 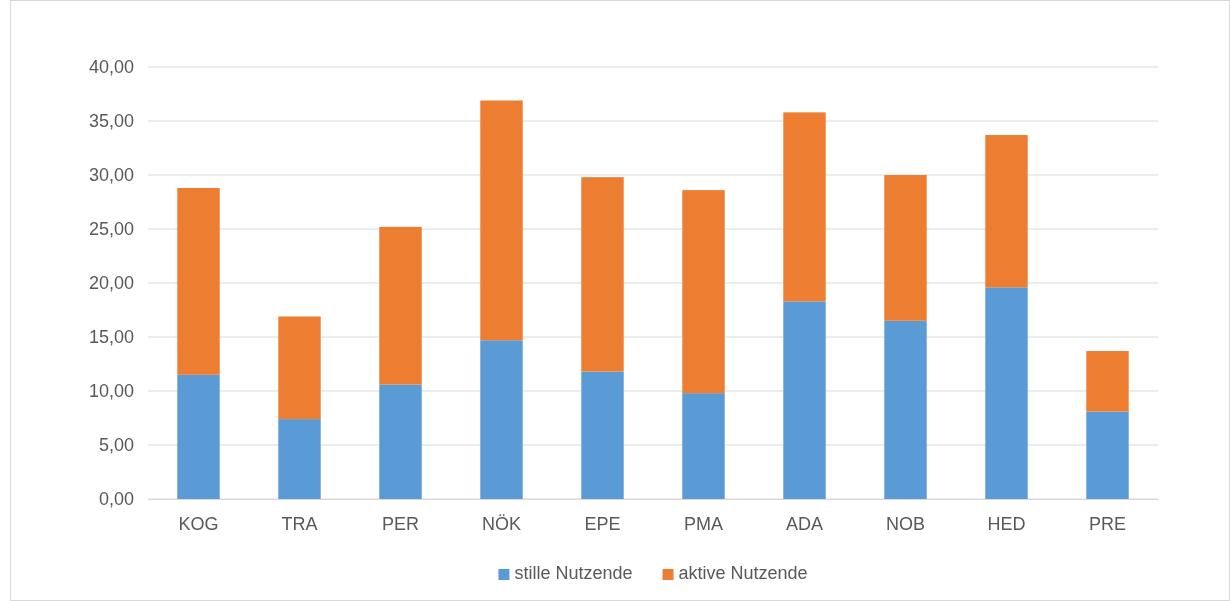 I want to click on x-tick-label: PER, so click(x=400, y=523).